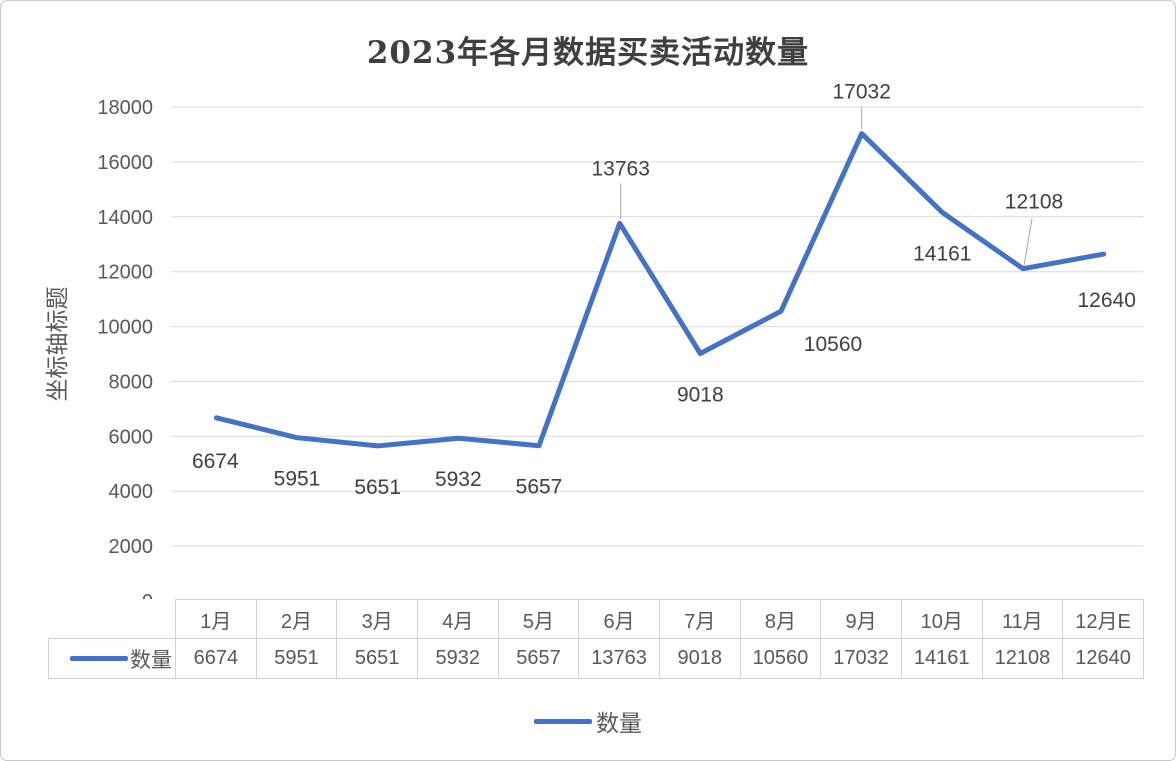 Image resolution: width=1176 pixels, height=761 pixels. What do you see at coordinates (131, 547) in the screenshot?
I see `y-tick-label: 2000` at bounding box center [131, 547].